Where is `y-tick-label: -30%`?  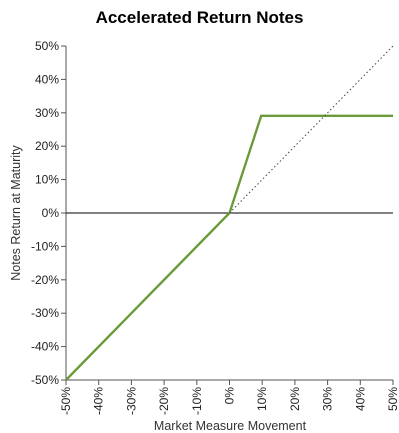
y-tick-label: -30% is located at coordinates (45, 313).